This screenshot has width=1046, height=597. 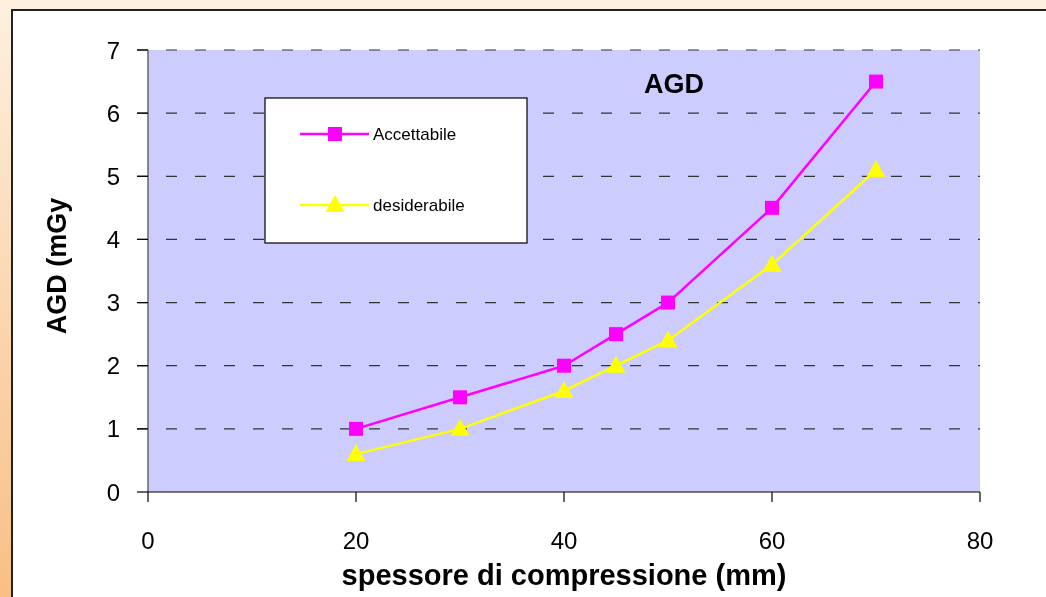 What do you see at coordinates (113, 492) in the screenshot?
I see `y-tick-label: 0` at bounding box center [113, 492].